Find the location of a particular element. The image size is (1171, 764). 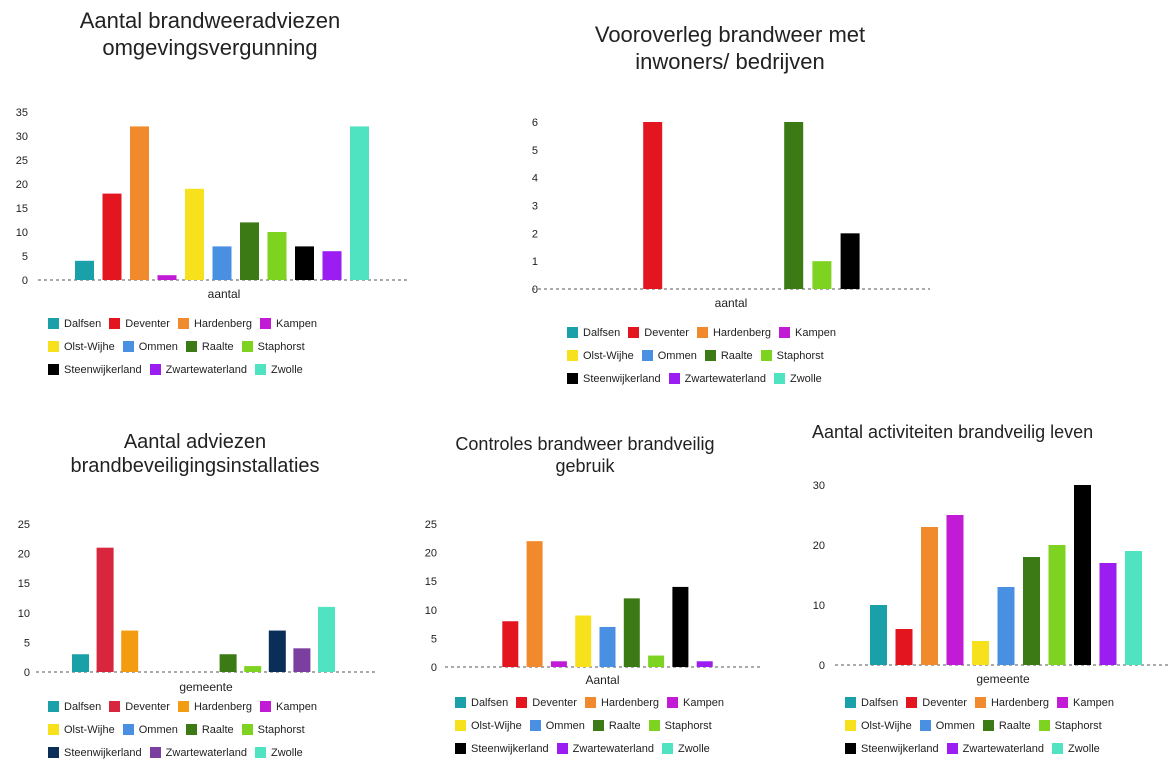

legend-label: Raalte is located at coordinates (1014, 725).